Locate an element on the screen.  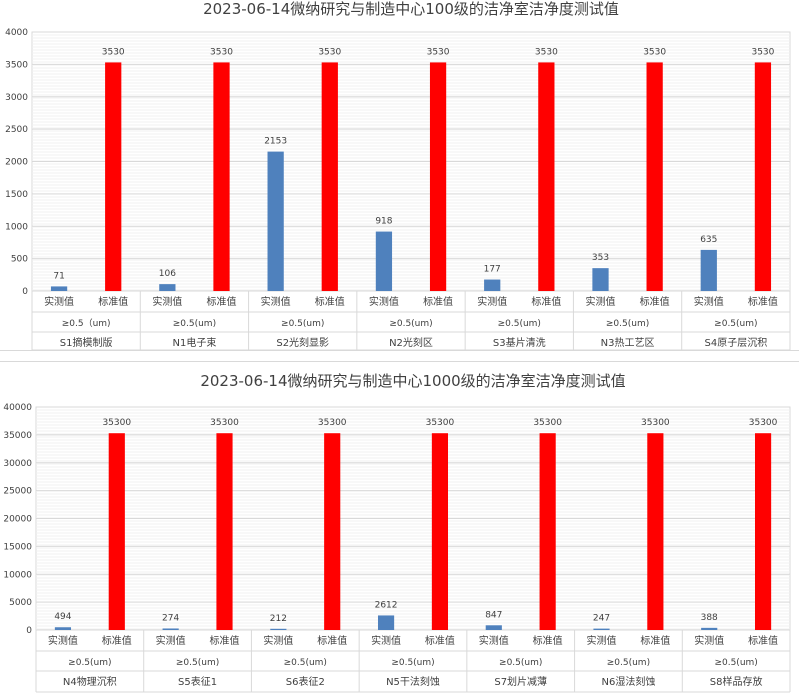
y-tick-label: 1500 is located at coordinates (16, 195).